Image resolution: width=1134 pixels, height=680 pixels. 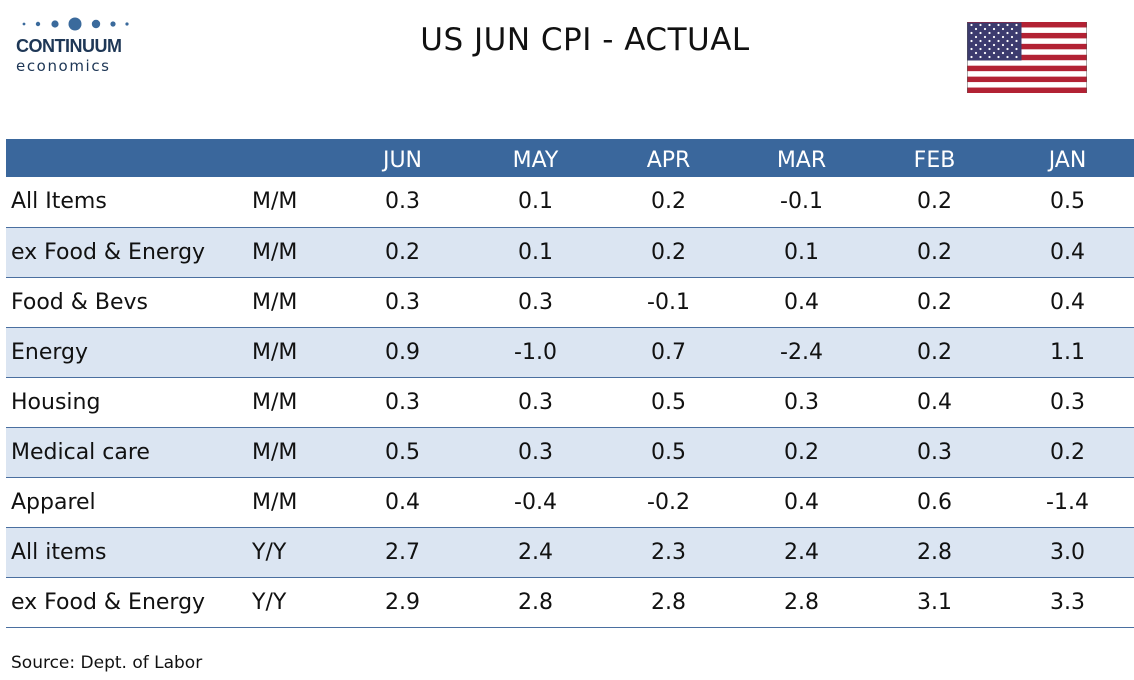 What do you see at coordinates (1067, 602) in the screenshot?
I see `value-cell: 3.3` at bounding box center [1067, 602].